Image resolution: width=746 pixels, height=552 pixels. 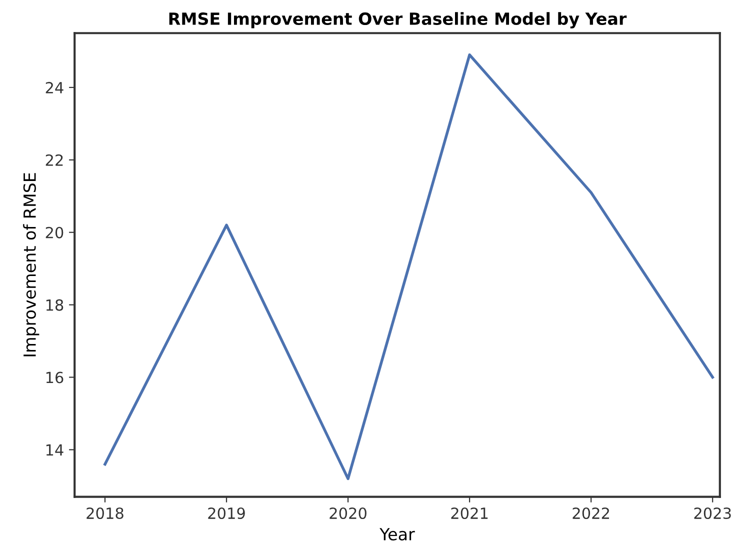 I want to click on y-axis-title: Improvement of RMSE, so click(x=31, y=264).